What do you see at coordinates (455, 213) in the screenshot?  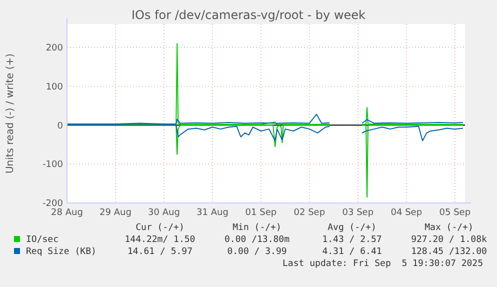 I see `x-tick-label: 05 Sep` at bounding box center [455, 213].